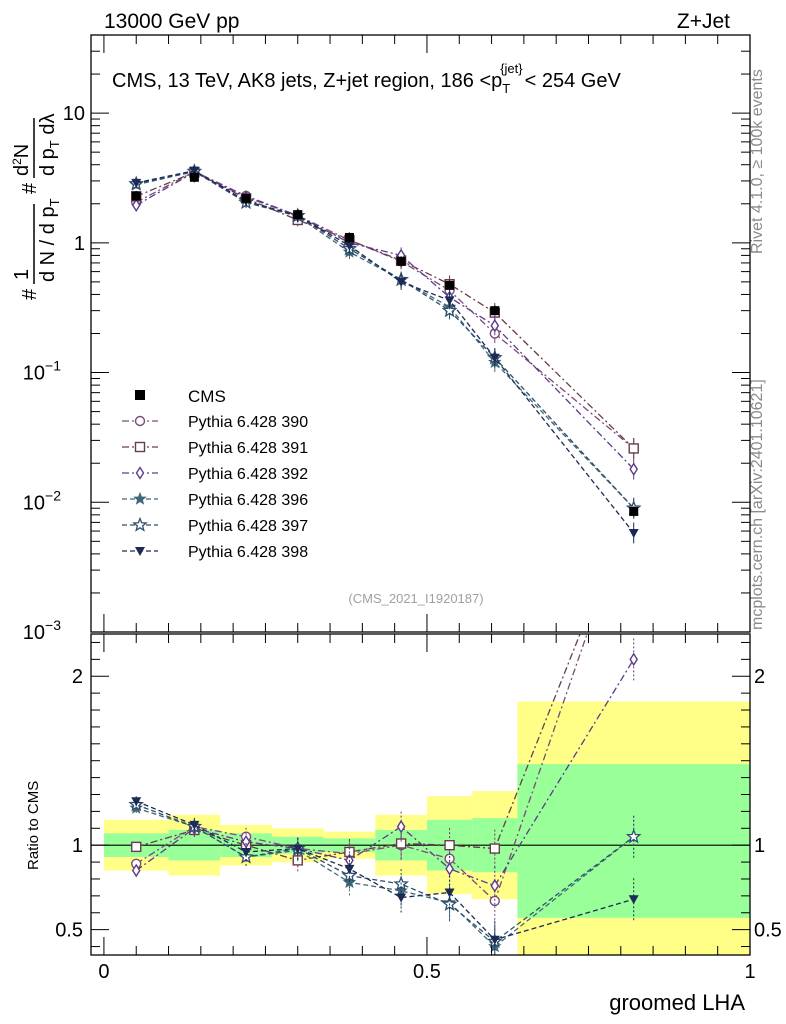  Describe the element at coordinates (140, 498) in the screenshot. I see `marker-star` at that location.